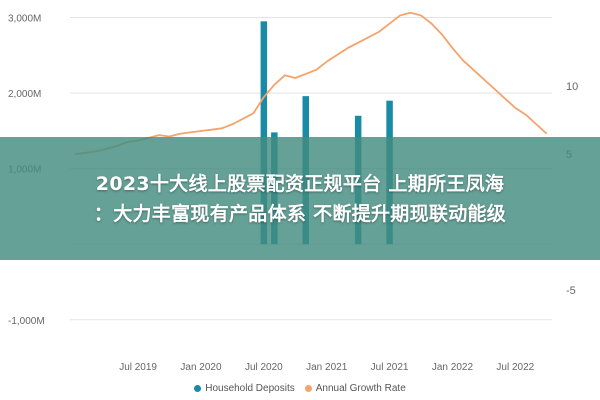  Describe the element at coordinates (571, 291) in the screenshot. I see `y2-tick-label: -5` at that location.